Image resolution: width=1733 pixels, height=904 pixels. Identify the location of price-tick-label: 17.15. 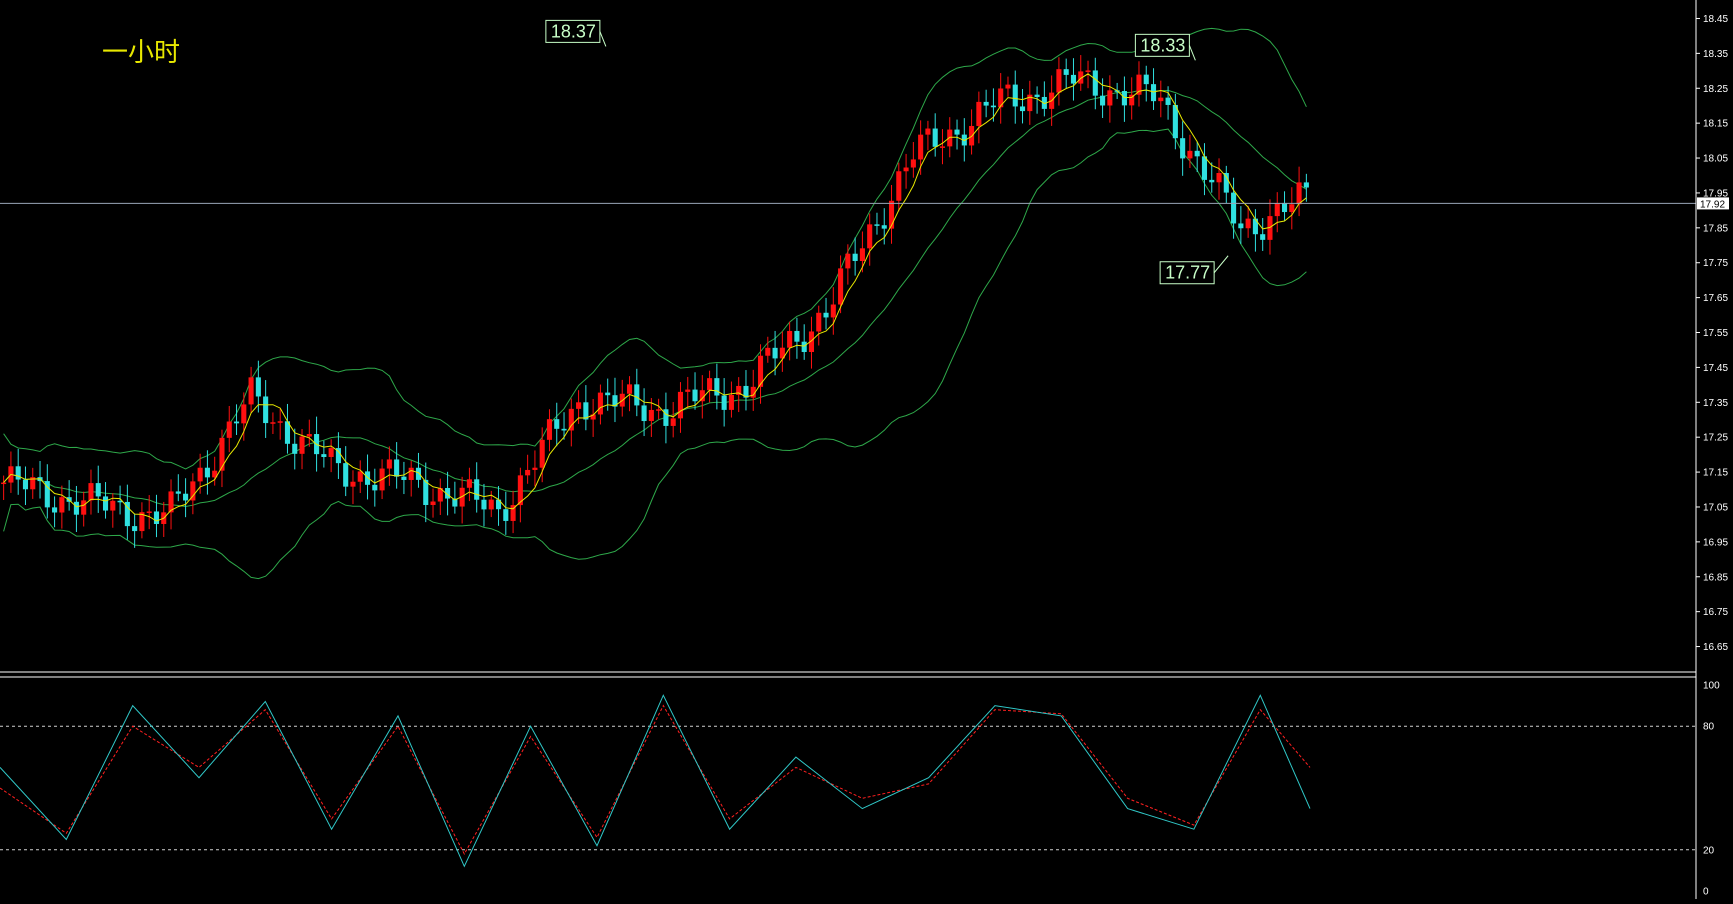
(1715, 473).